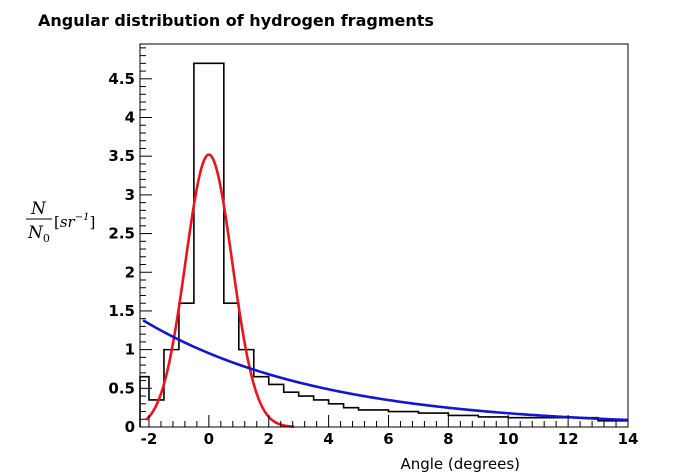 The image size is (696, 474). Describe the element at coordinates (130, 272) in the screenshot. I see `y-tick-label: 2` at that location.